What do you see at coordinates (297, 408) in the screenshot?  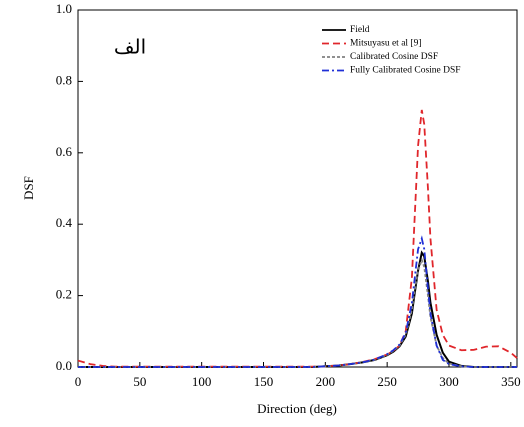 I see `x-axis-label: Direction (deg)` at bounding box center [297, 408].